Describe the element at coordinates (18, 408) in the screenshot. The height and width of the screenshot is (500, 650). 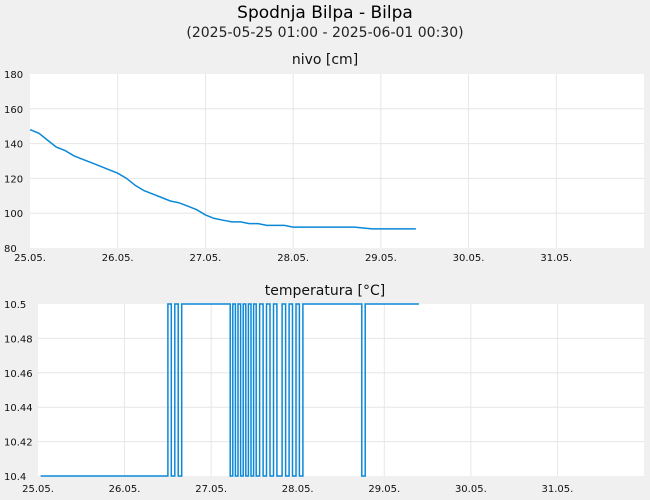
I see `y-tick-label: 10.44` at that location.